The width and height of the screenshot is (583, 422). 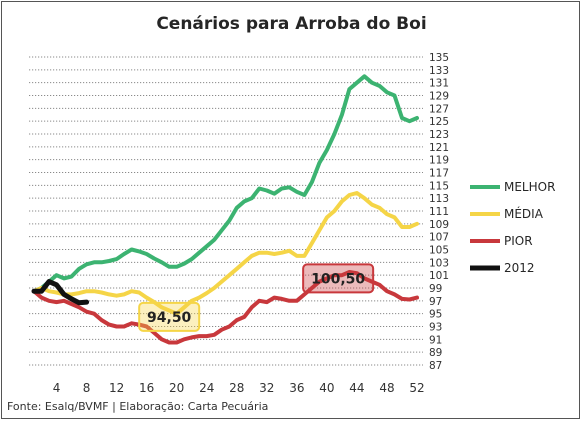 I want to click on x-tick-label: 16, so click(x=146, y=388).